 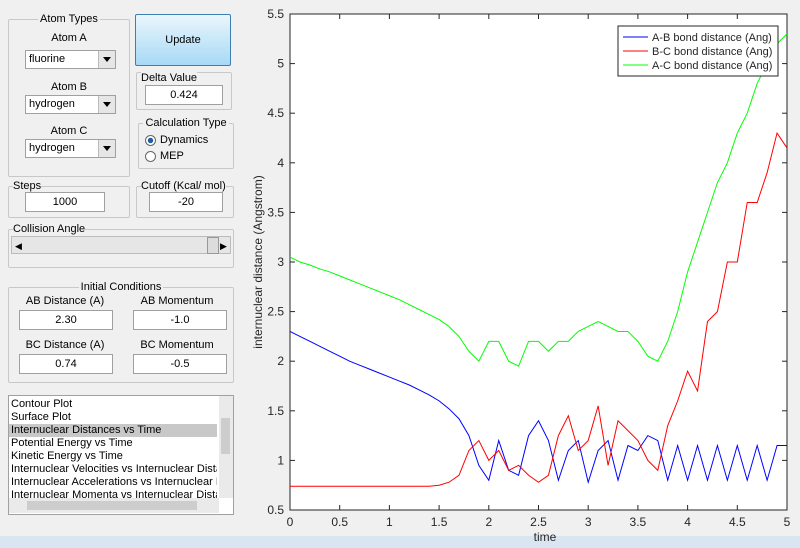 I want to click on y-tick-label: 4, so click(x=280, y=163).